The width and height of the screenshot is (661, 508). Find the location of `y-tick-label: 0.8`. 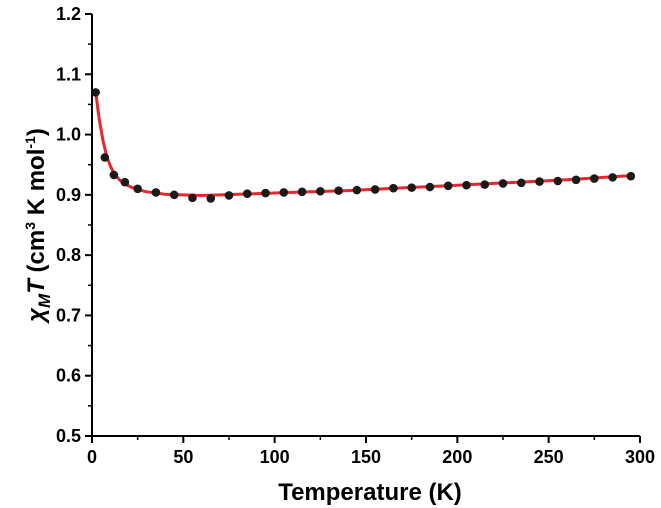

y-tick-label: 0.8 is located at coordinates (68, 255).